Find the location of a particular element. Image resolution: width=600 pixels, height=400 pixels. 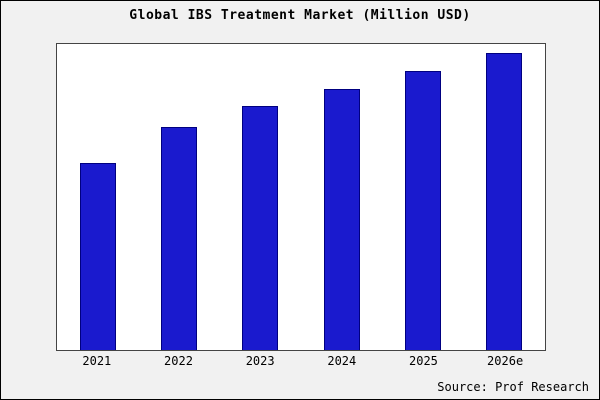

x-tick-2021: 2021 is located at coordinates (97, 361).